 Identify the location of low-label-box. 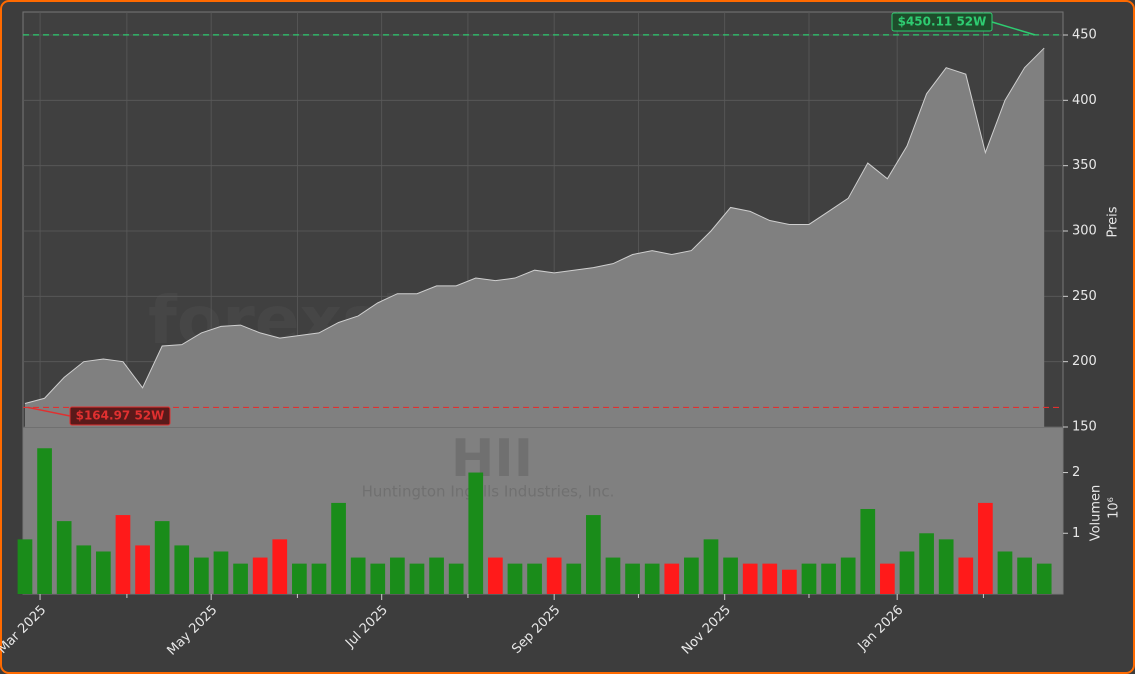
(120, 416).